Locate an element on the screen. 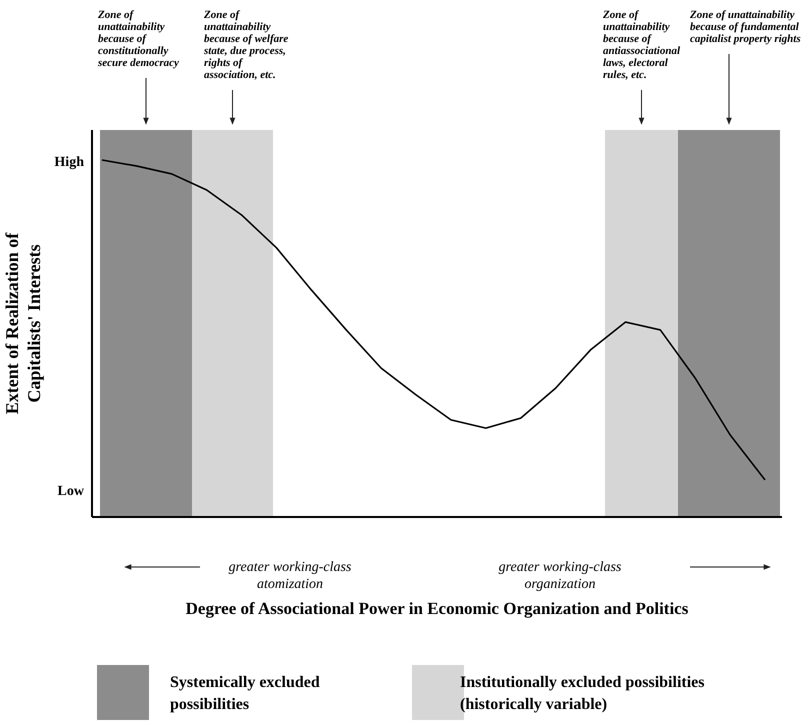 This screenshot has width=812, height=725. text: greater working-class organization is located at coordinates (560, 576).